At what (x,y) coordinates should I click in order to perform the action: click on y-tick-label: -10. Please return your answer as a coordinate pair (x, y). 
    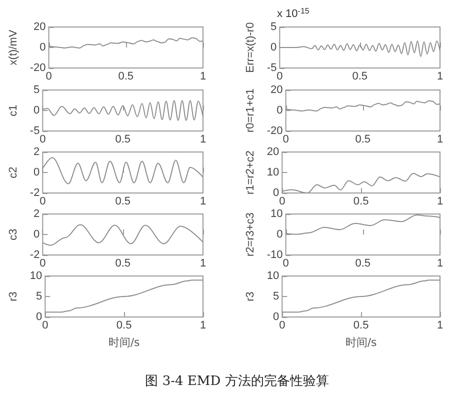
    Looking at the image, I should click on (274, 255).